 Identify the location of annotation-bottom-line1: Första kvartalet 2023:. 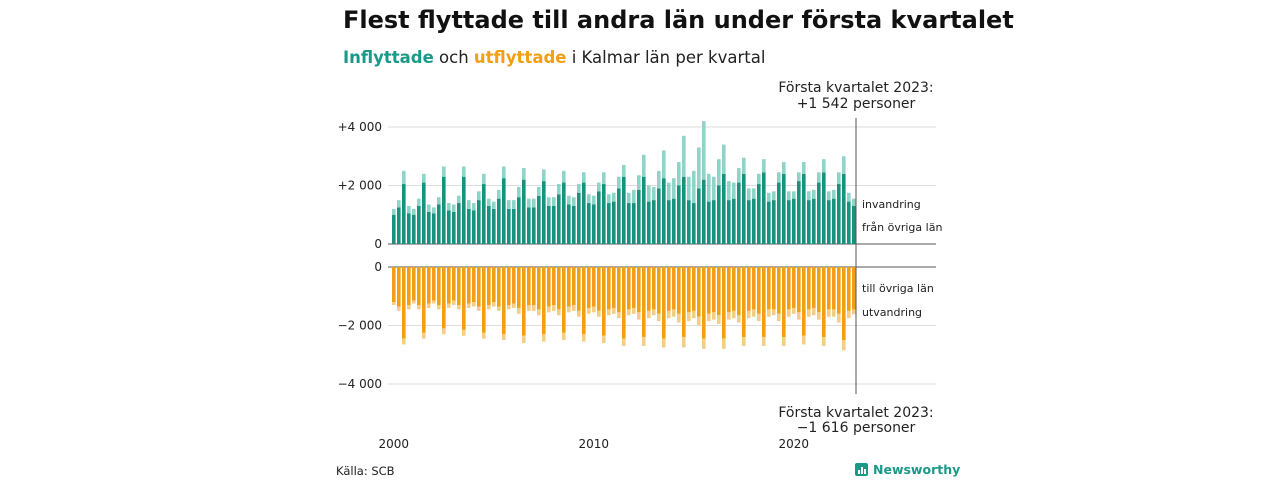
(855, 413).